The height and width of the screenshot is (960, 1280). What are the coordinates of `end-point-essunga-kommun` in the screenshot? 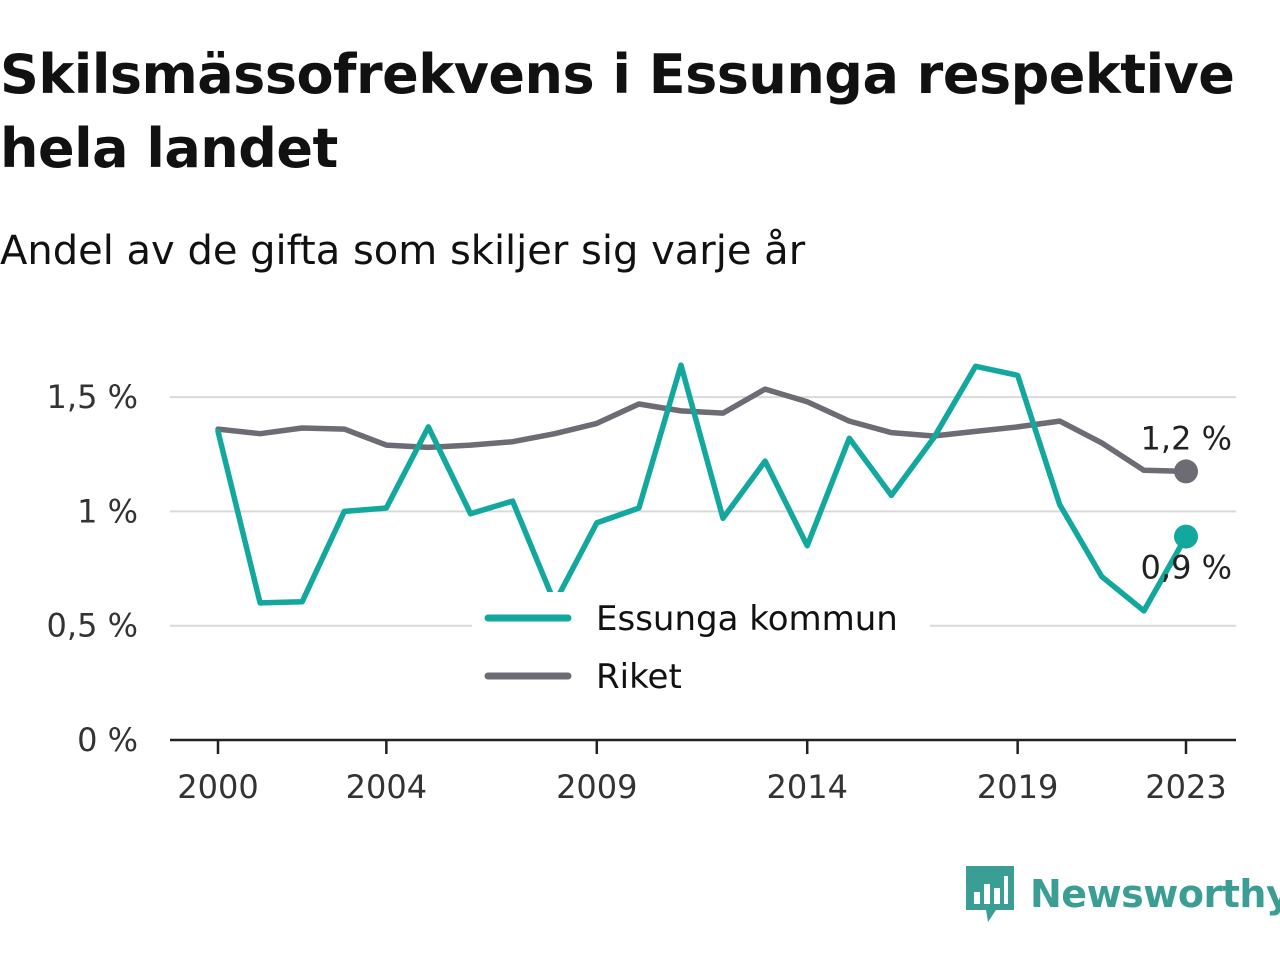 It's located at (1186, 536).